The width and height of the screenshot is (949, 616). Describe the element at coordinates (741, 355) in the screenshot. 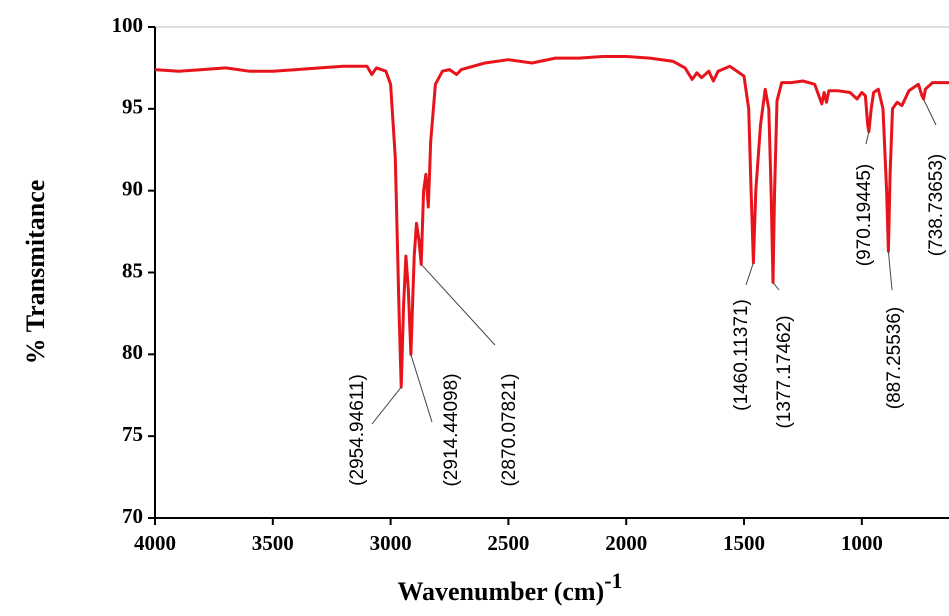

I see `annotation-label: (1460.11371)` at that location.